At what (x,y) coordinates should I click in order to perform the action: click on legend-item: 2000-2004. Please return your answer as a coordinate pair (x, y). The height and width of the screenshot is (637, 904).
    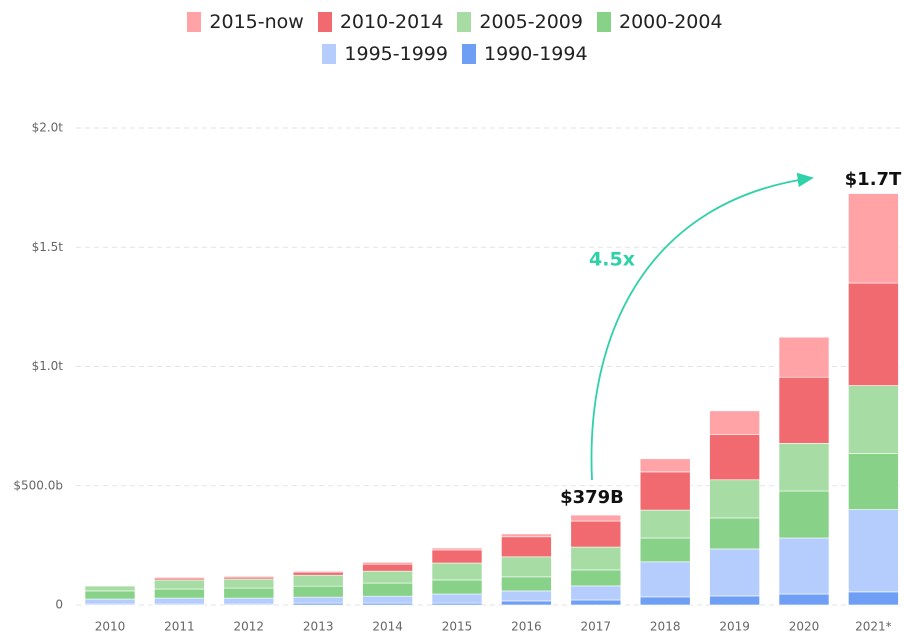
    Looking at the image, I should click on (660, 22).